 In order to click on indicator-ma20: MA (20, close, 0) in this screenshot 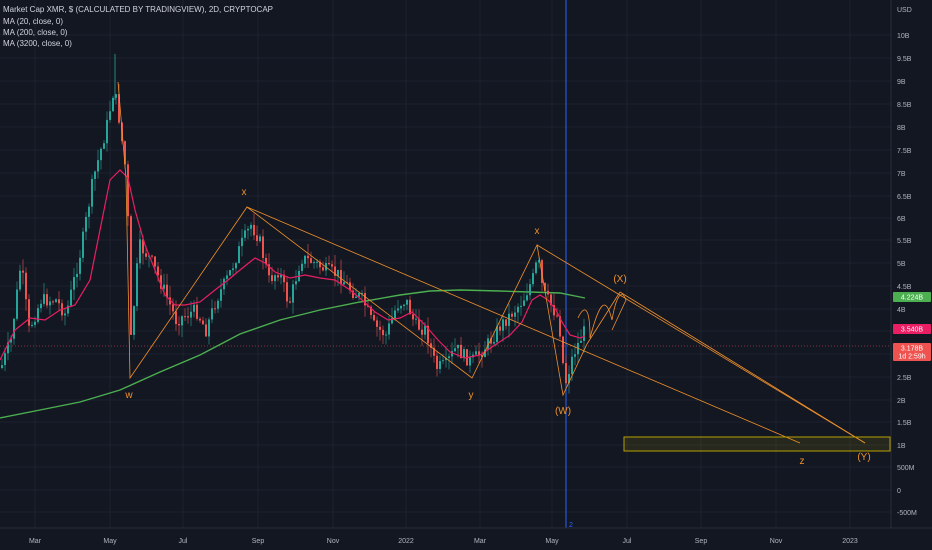, I will do `click(33, 21)`.